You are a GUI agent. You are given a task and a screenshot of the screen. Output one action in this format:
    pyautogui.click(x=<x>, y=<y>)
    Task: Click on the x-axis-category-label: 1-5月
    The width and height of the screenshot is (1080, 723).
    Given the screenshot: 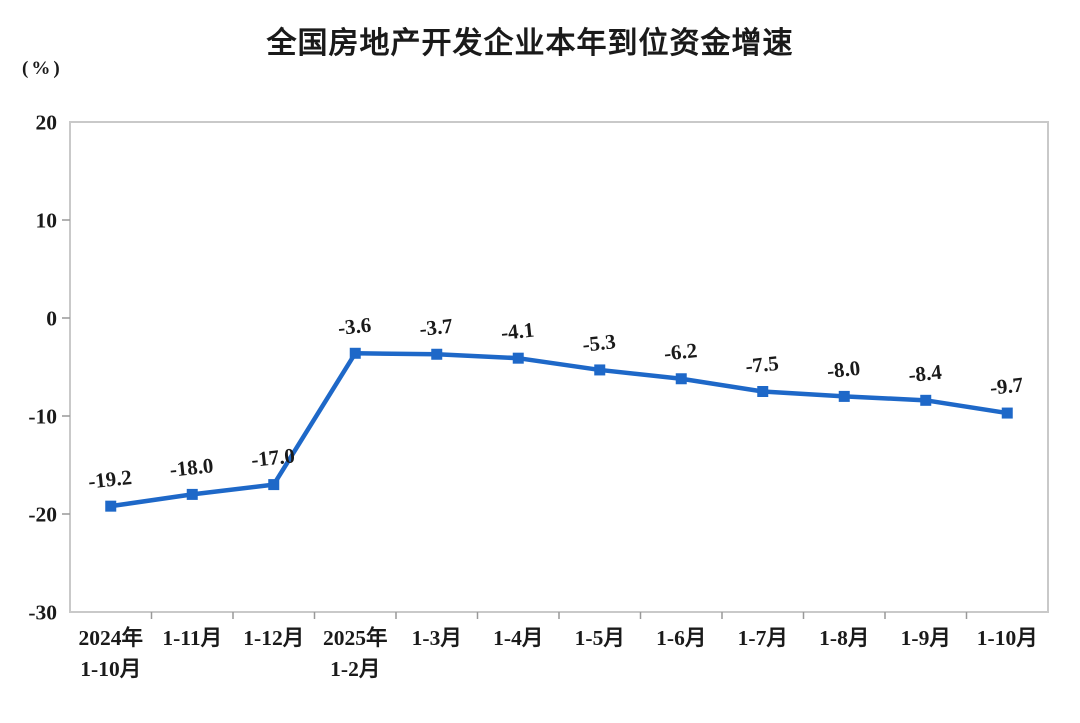 What is the action you would take?
    pyautogui.click(x=600, y=638)
    